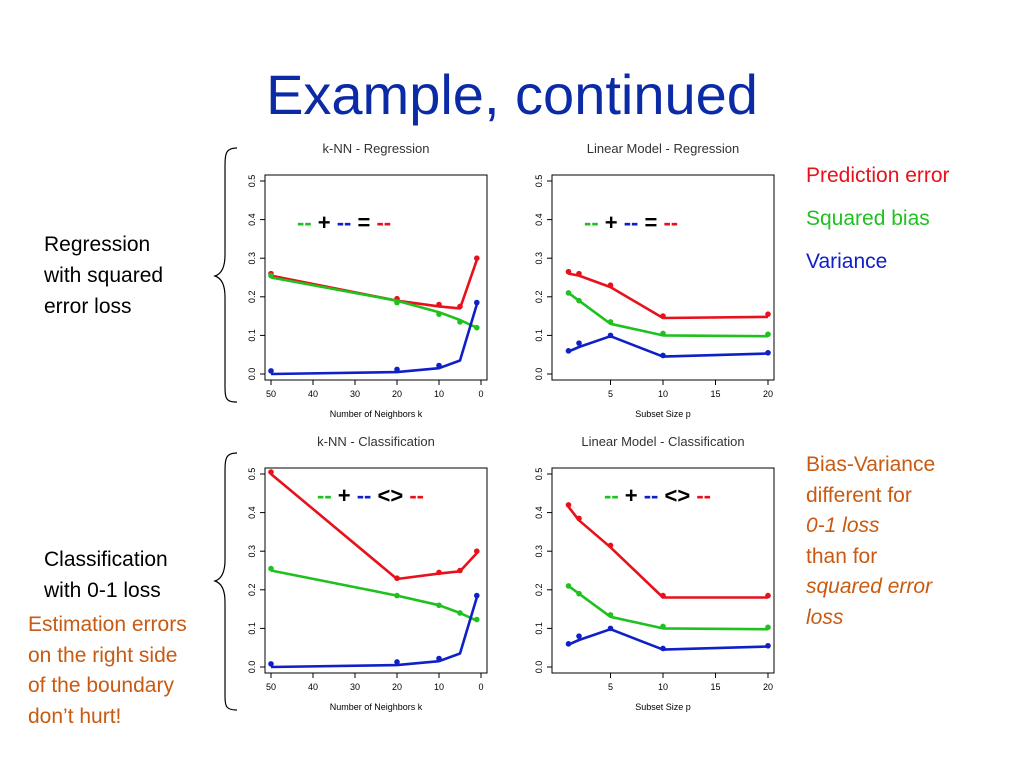 This screenshot has width=1024, height=768. I want to click on bv-note-line: Bias-Variance, so click(871, 464).